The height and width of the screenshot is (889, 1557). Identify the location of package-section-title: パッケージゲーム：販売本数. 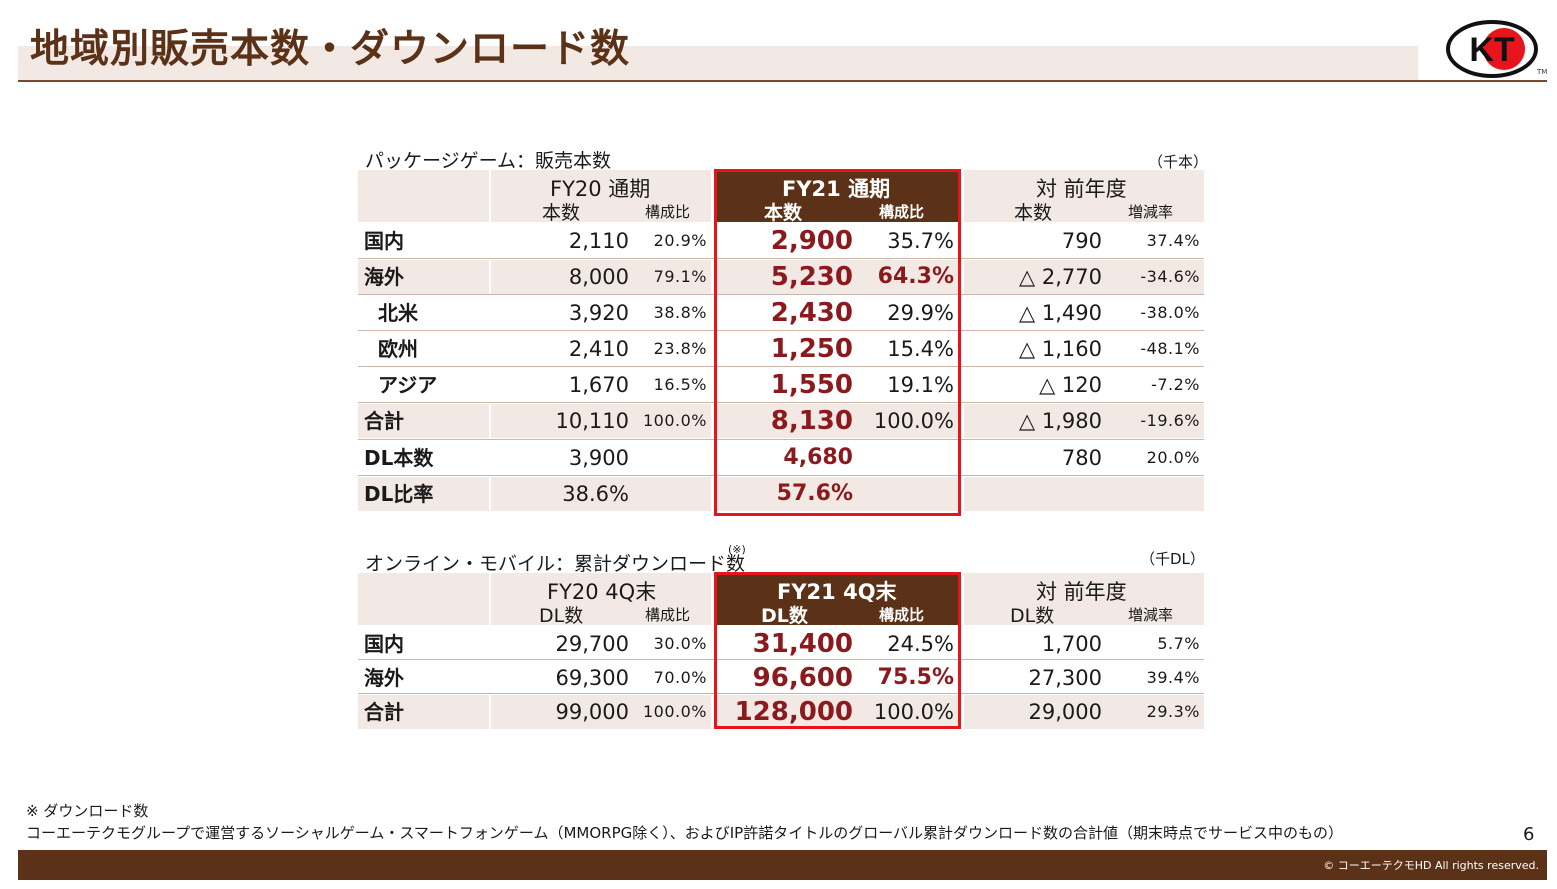
(488, 161).